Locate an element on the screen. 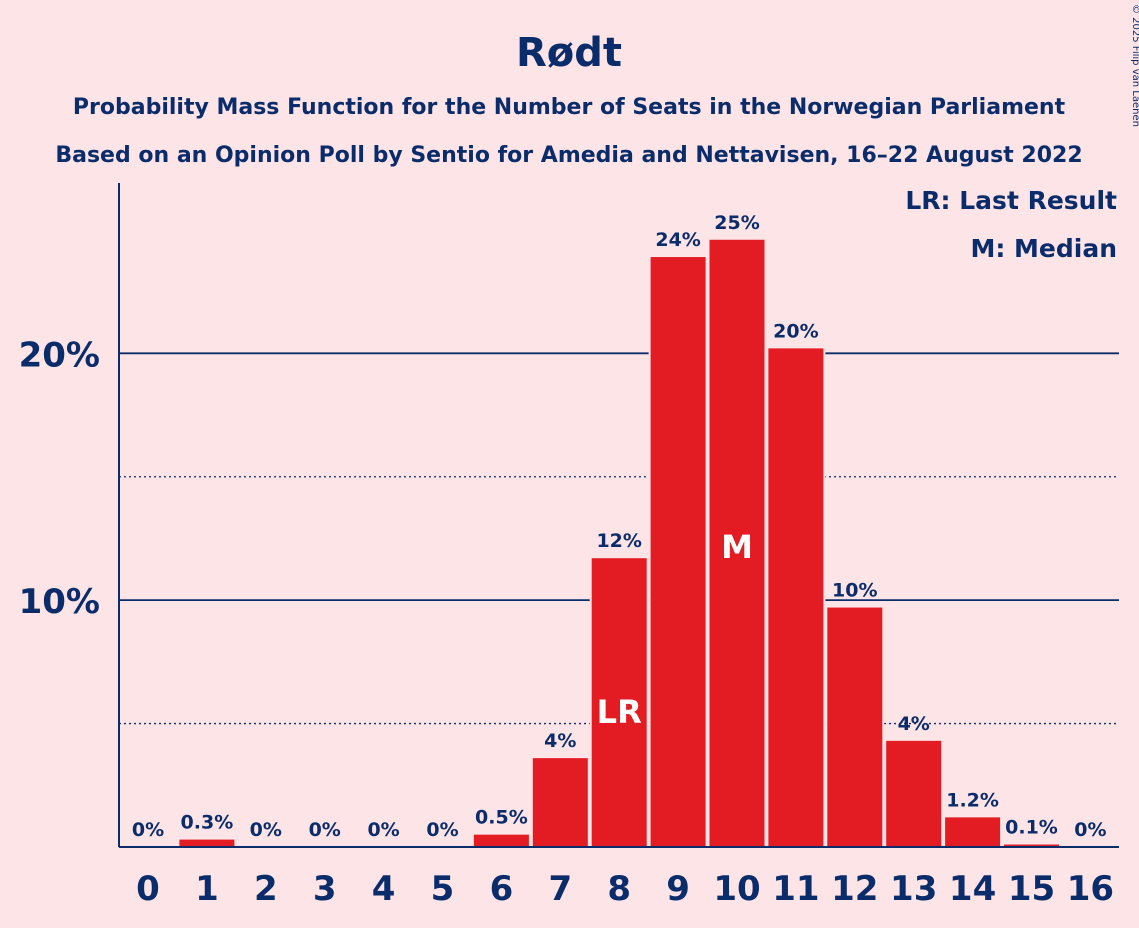  x-tick-label-12: 12 is located at coordinates (854, 889).